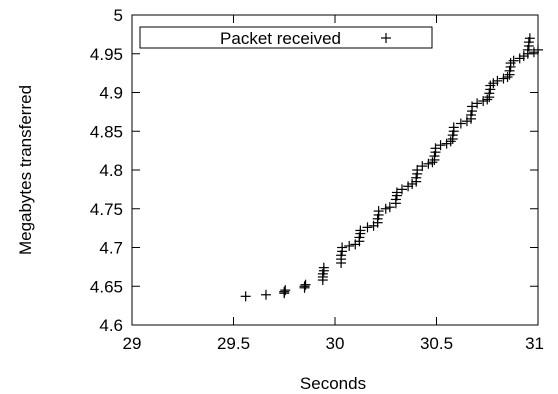  I want to click on y-tick-label: 4.75, so click(106, 209).